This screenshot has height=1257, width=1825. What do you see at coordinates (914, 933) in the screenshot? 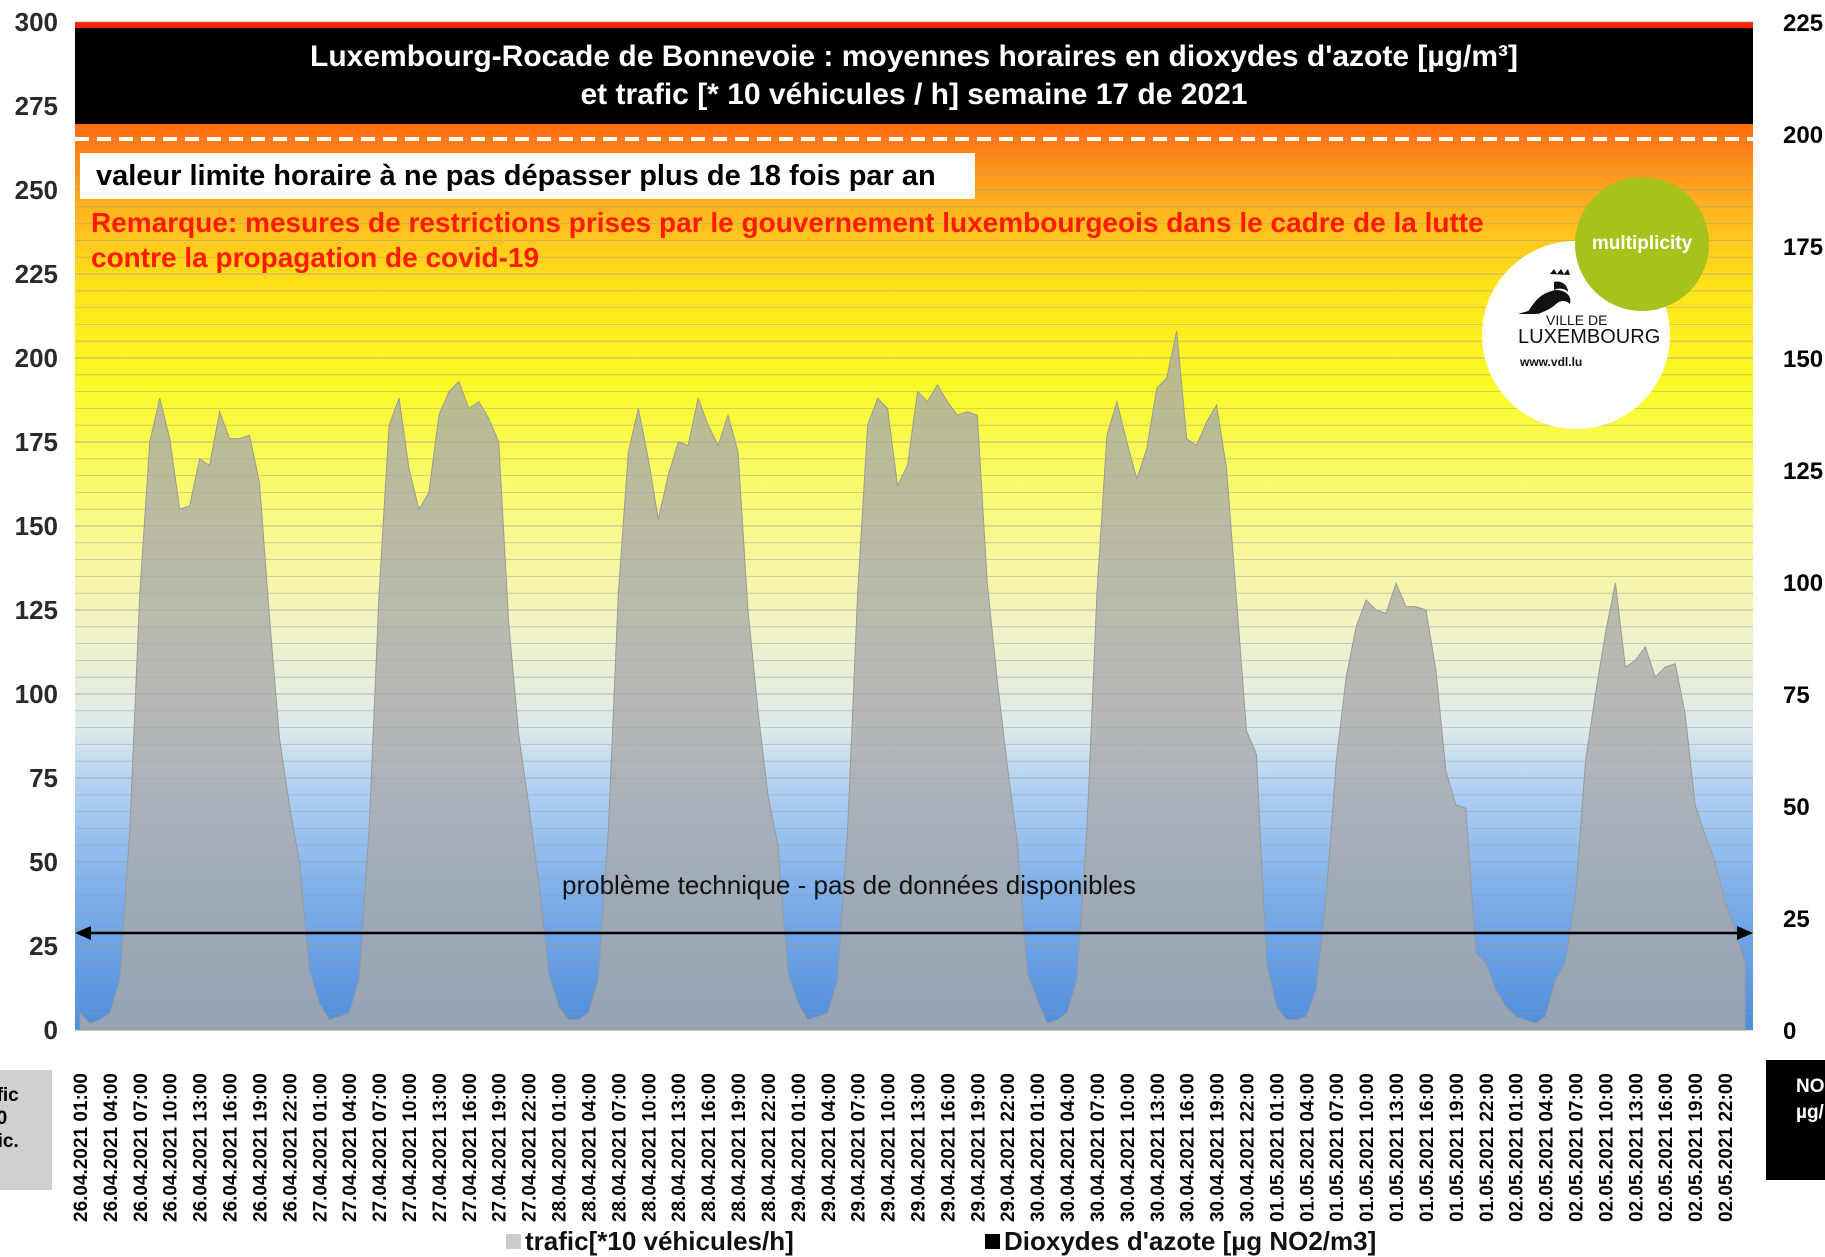
I see `no-data-arrow` at bounding box center [914, 933].